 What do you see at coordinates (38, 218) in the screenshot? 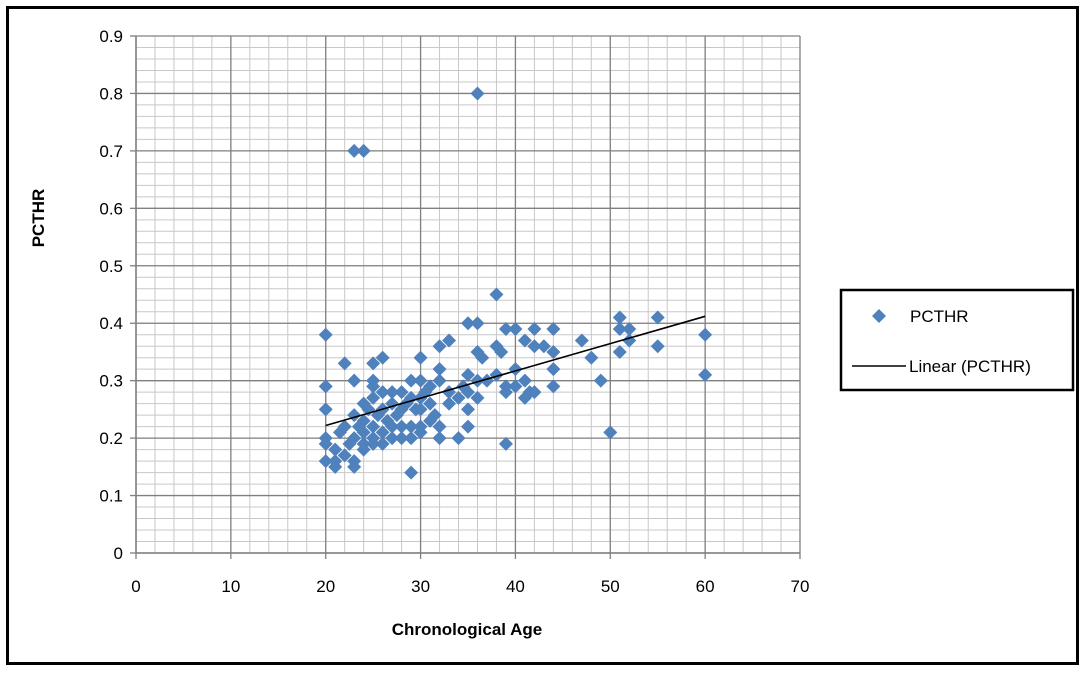
I see `y-axis-title: PCTHR` at bounding box center [38, 218].